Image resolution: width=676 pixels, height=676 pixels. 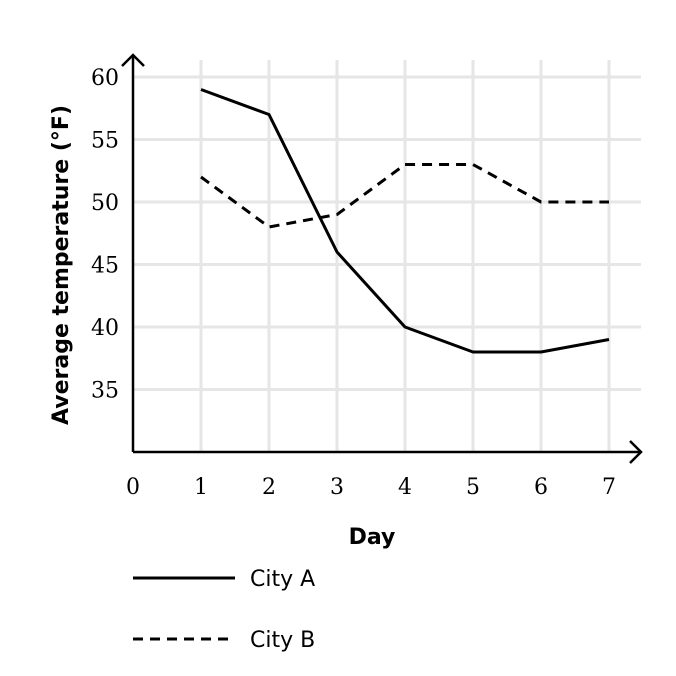 I want to click on x-tick-label: 7, so click(x=609, y=487).